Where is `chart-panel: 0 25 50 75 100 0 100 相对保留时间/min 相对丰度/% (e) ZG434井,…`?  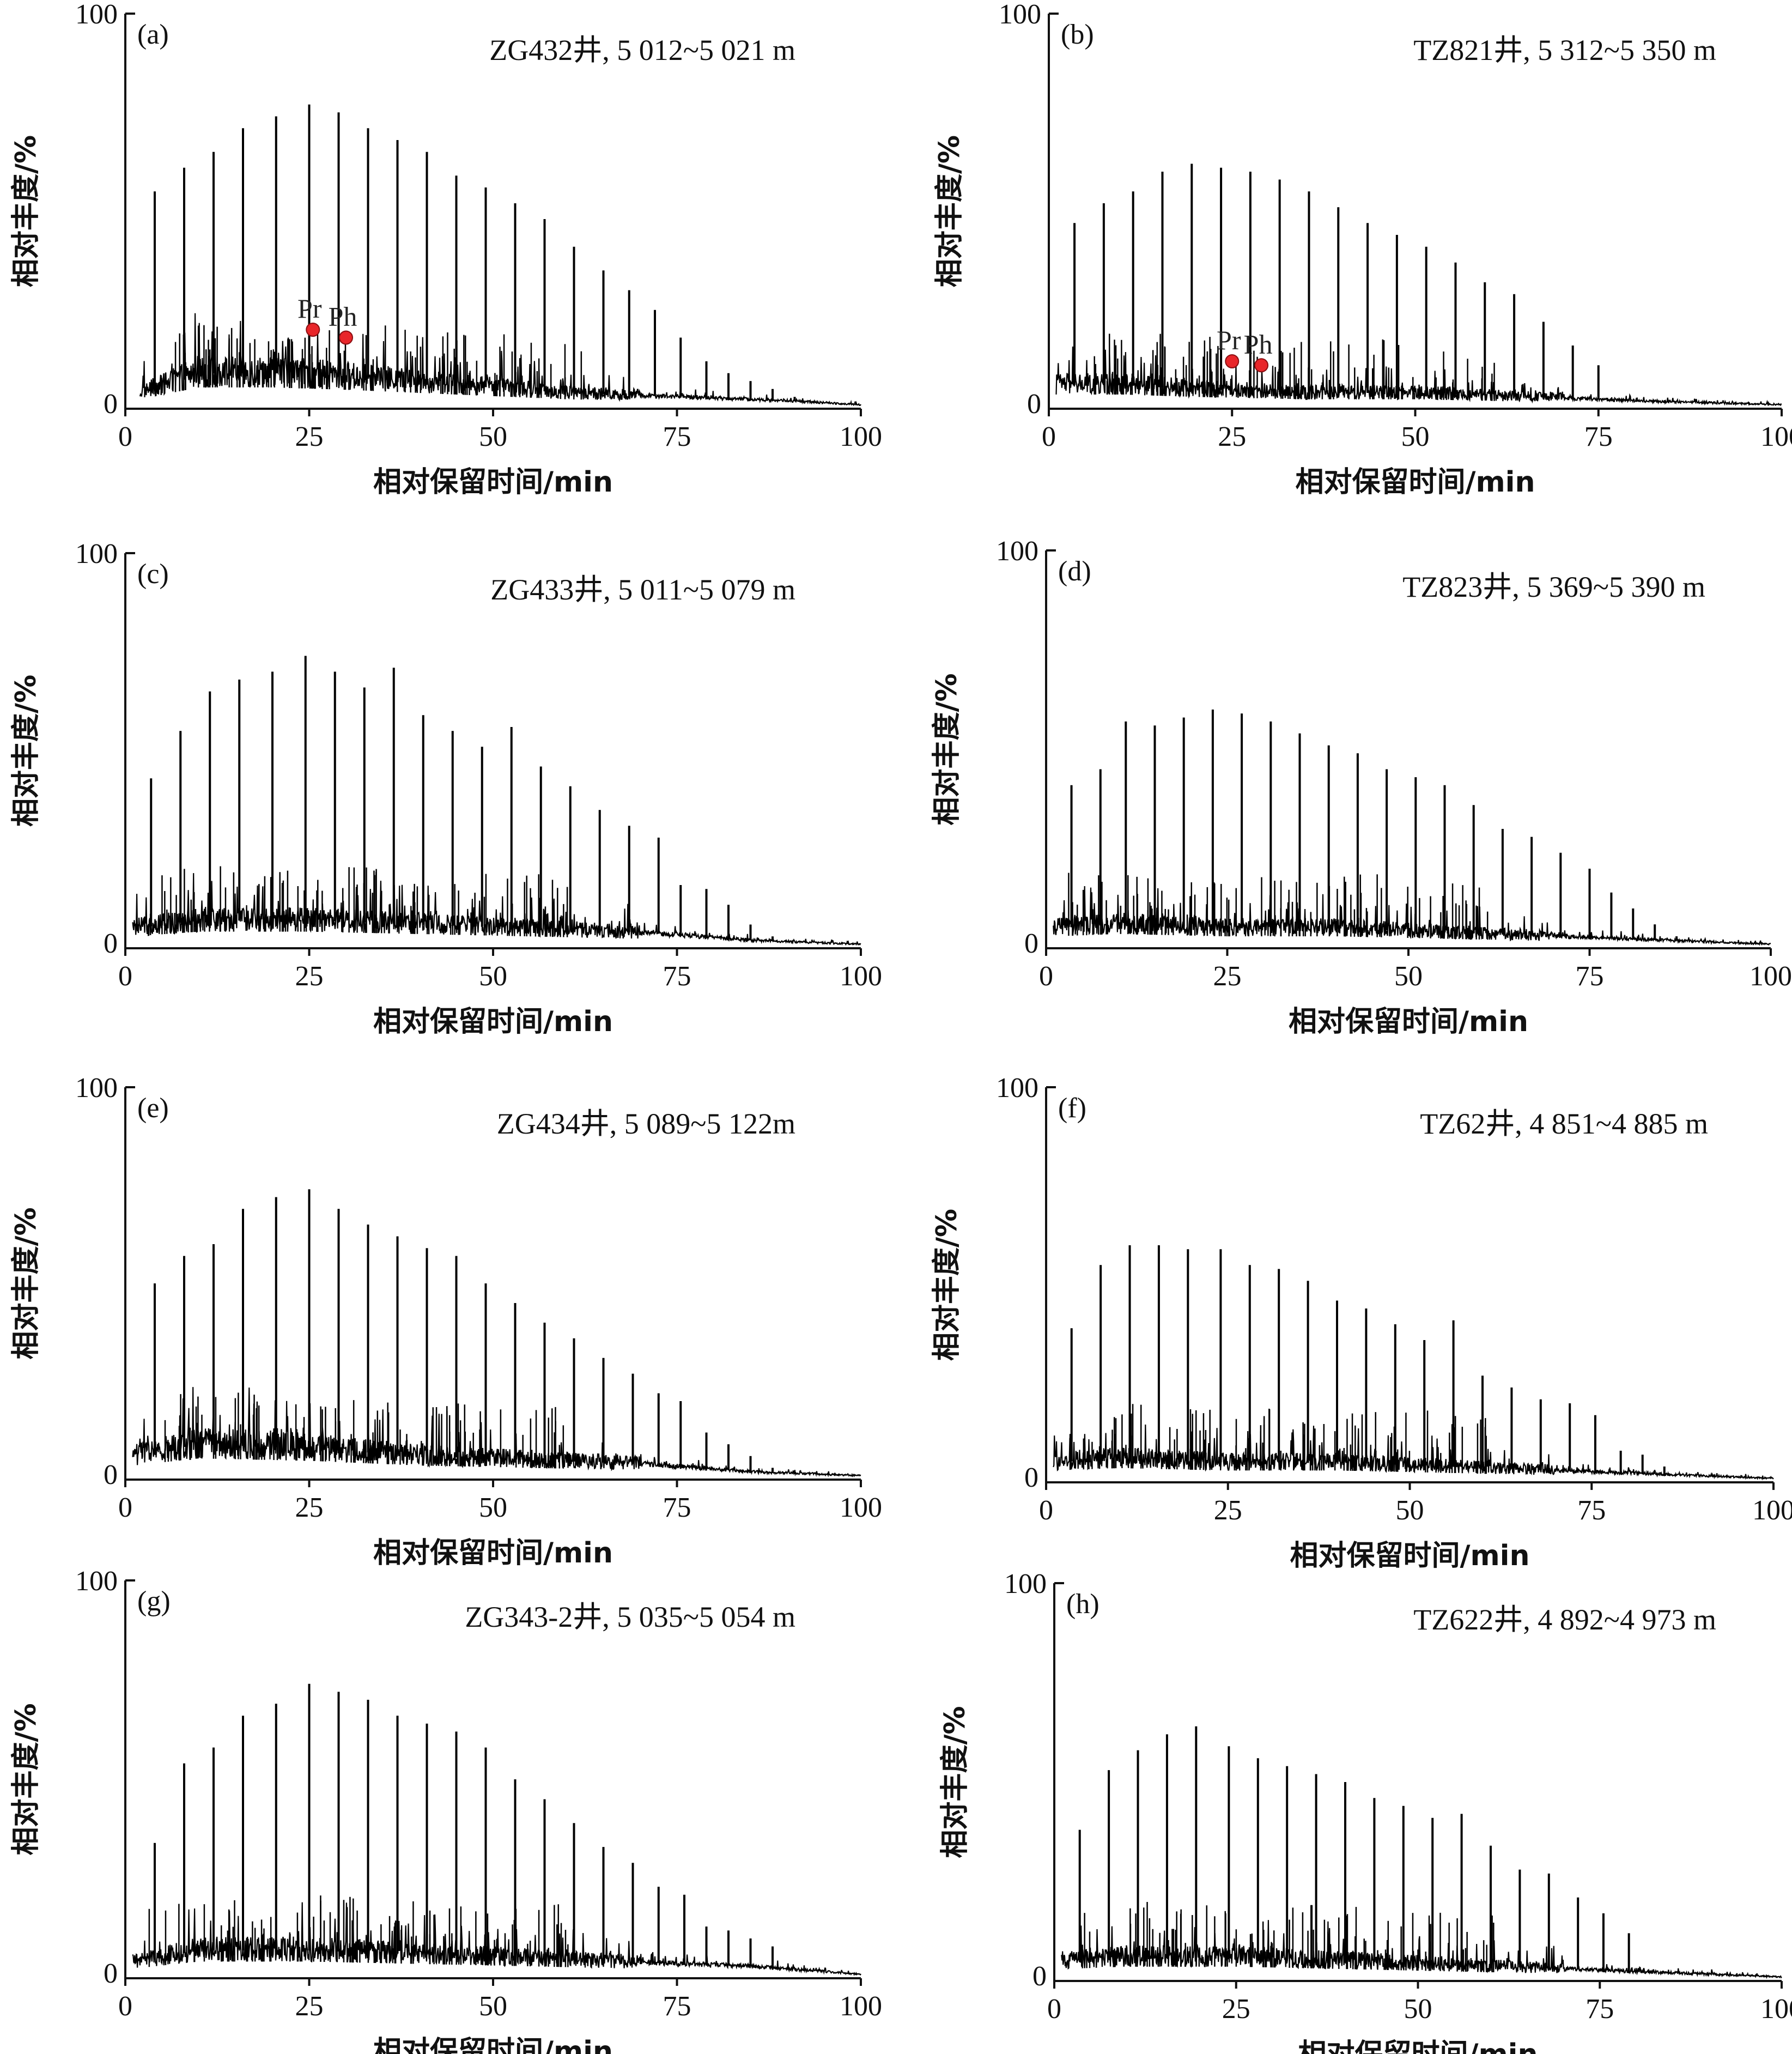
chart-panel: 0 25 50 75 100 0 100 相对保留时间/min 相对丰度/% (e) ZG434井,… is located at coordinates (446, 1321).